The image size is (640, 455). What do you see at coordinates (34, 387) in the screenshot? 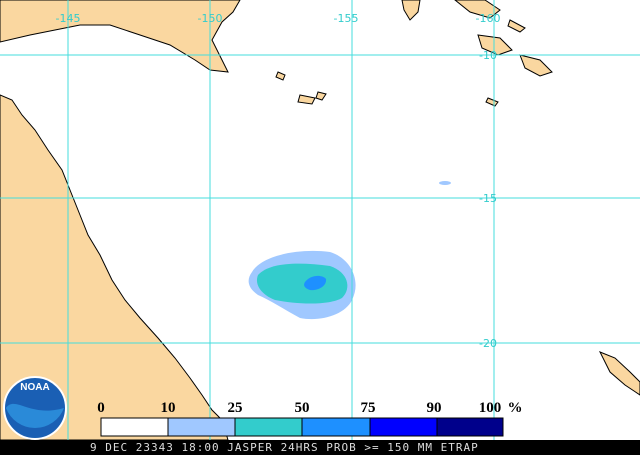
I see `logo-text: NOAA` at bounding box center [34, 387].